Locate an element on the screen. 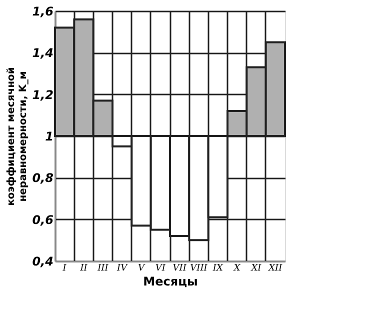 This screenshot has width=381, height=336. x-tick-label: IV is located at coordinates (122, 269).